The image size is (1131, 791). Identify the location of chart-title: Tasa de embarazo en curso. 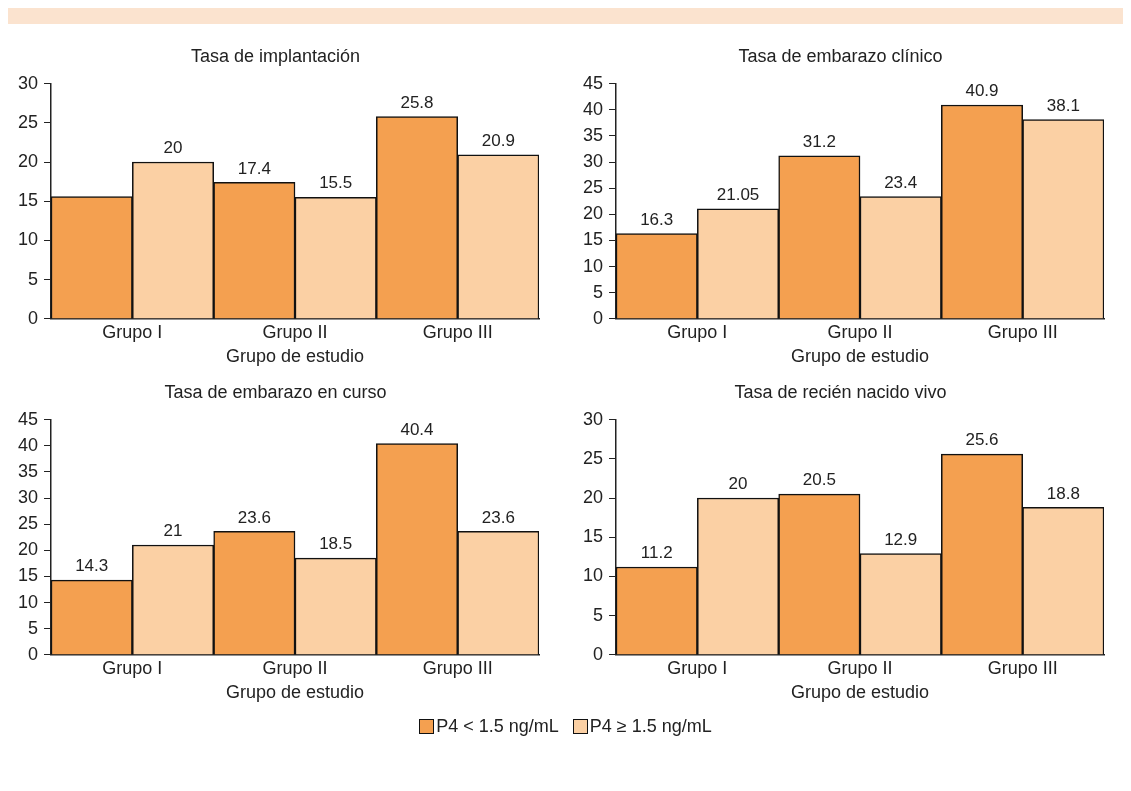
(275, 391).